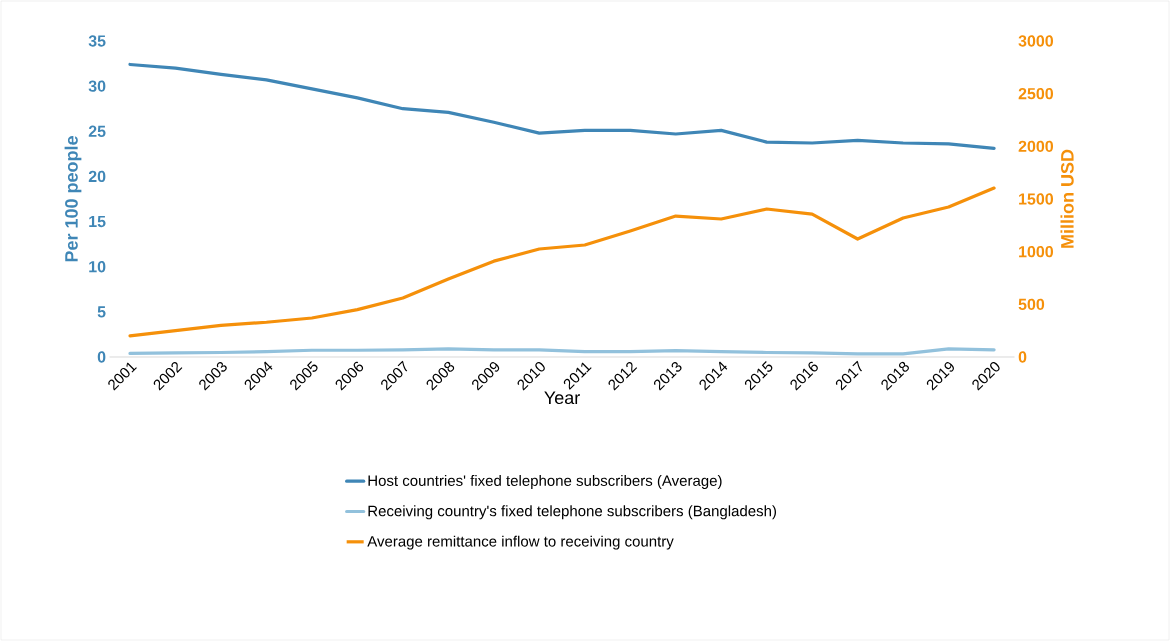  I want to click on y2-tick-label: 2500, so click(1036, 94).